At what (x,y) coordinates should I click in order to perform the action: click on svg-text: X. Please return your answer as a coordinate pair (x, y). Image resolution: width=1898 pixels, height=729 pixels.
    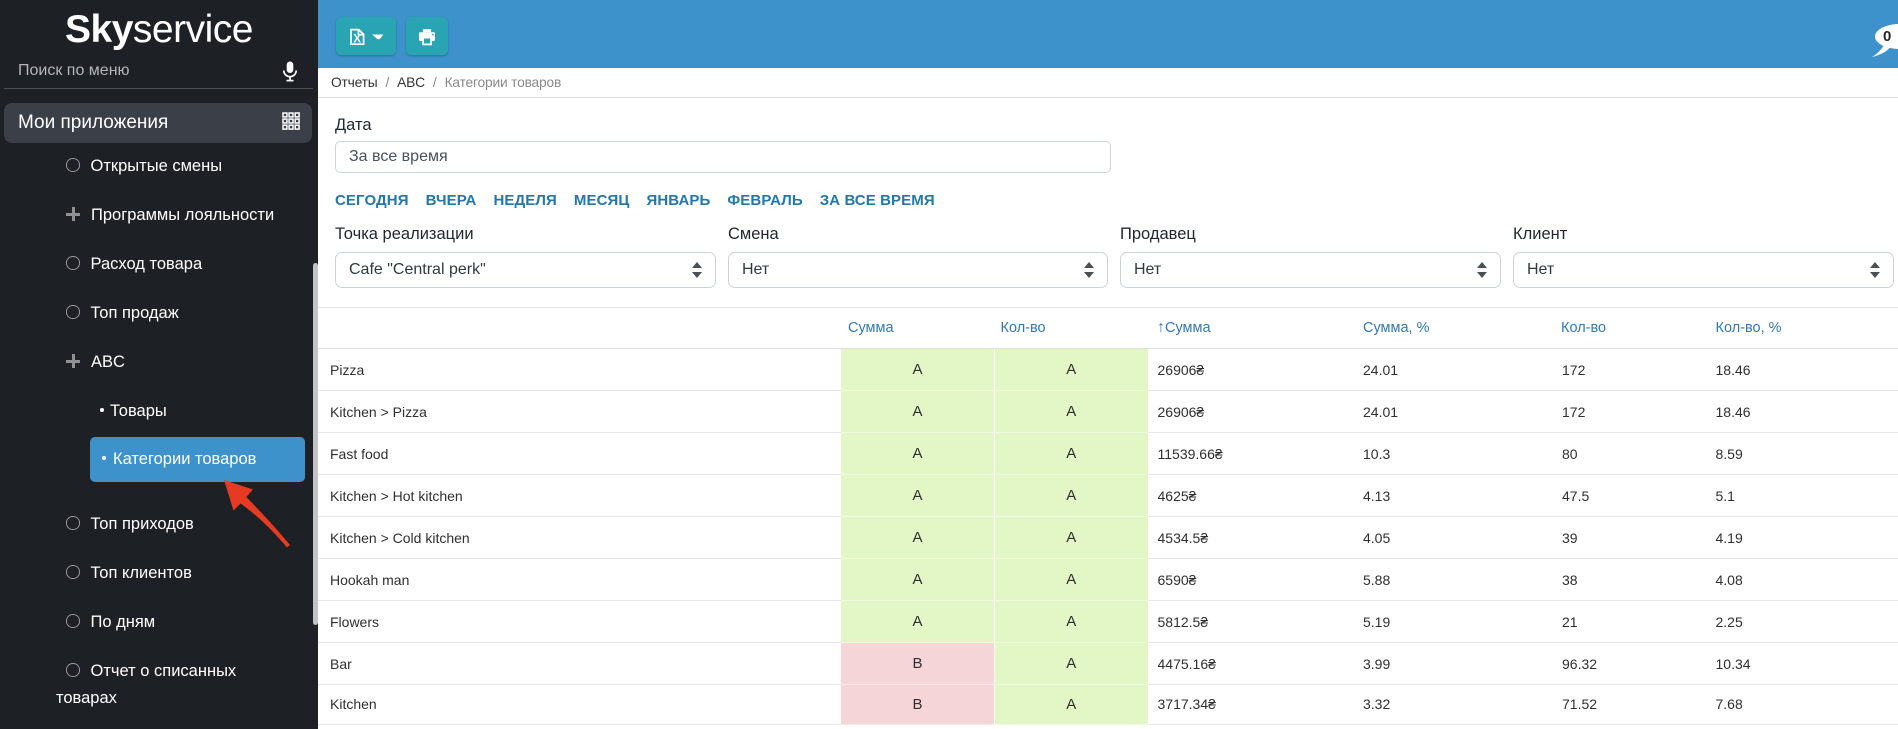
    Looking at the image, I should click on (357, 40).